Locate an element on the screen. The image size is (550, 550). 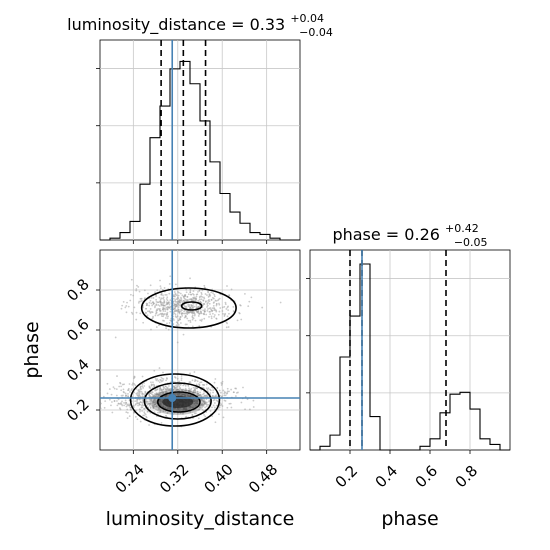
top-hist-frame is located at coordinates (200, 140).